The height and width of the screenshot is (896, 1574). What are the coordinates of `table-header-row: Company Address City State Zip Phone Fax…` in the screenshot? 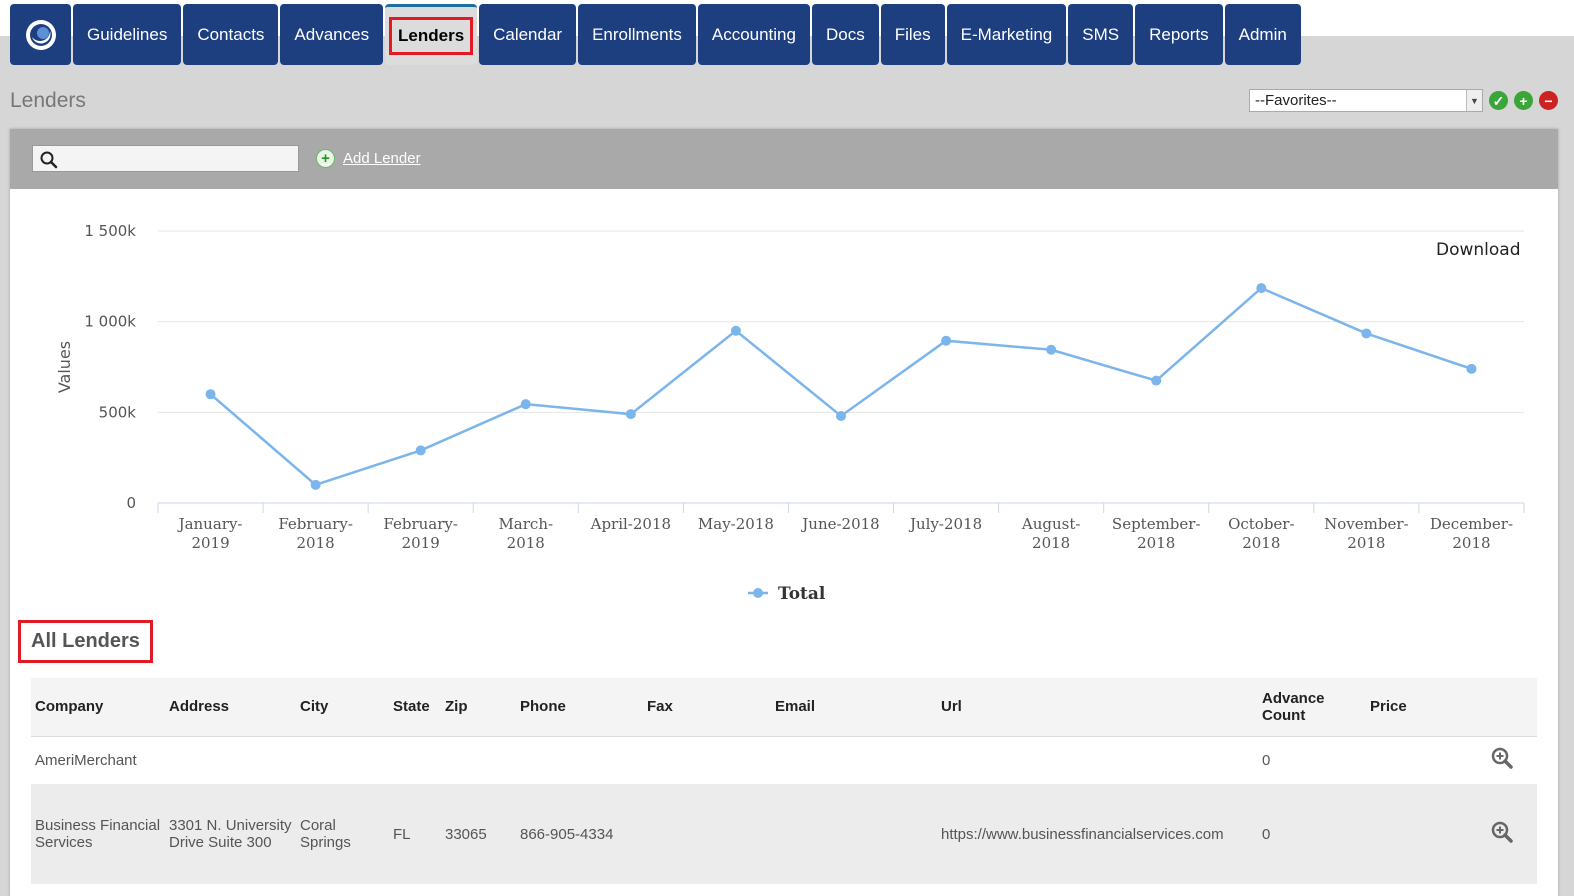 It's located at (784, 707).